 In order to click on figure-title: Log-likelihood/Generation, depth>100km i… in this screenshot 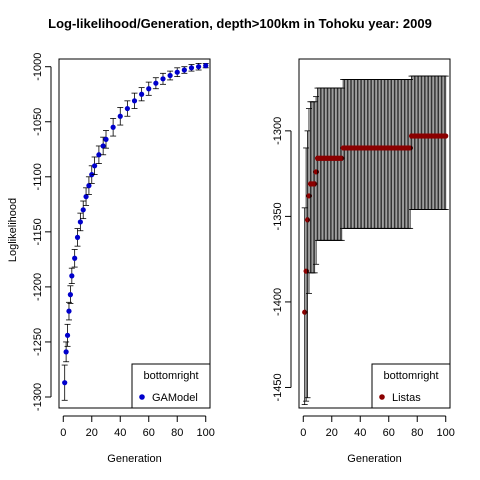, I will do `click(240, 23)`.